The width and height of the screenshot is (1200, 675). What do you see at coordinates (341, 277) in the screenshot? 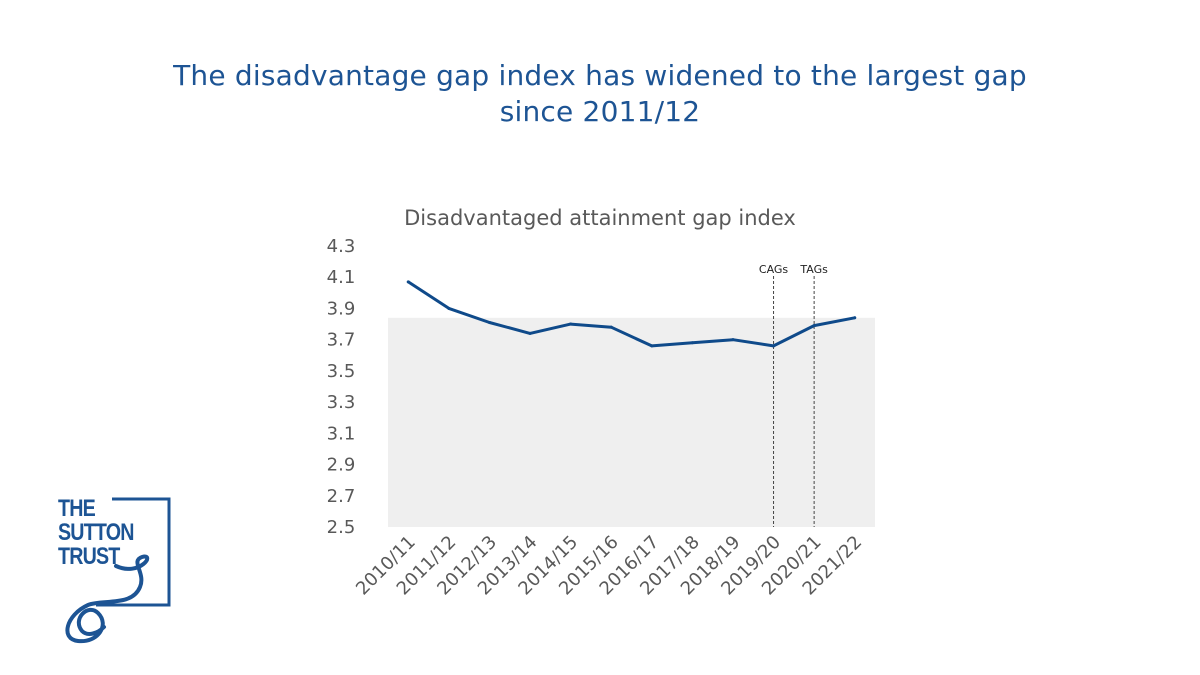
I see `y-tick-label: 4.1` at bounding box center [341, 277].